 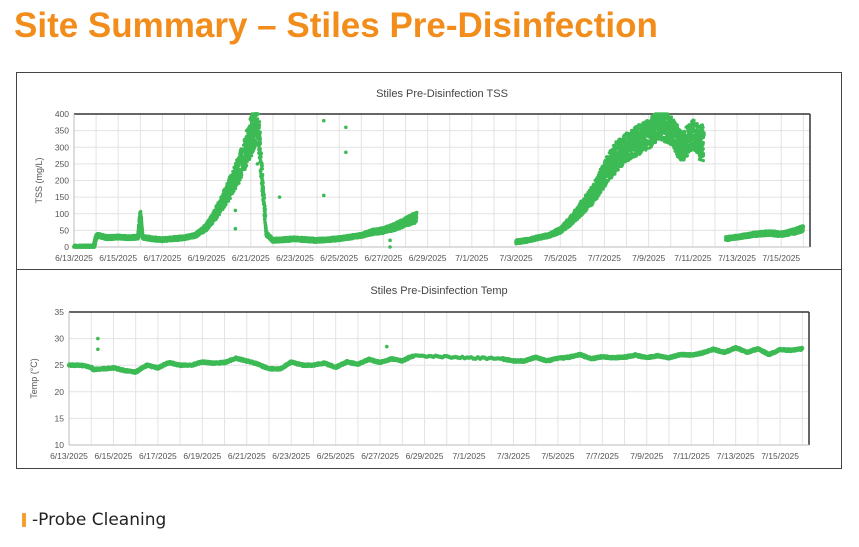 What do you see at coordinates (442, 94) in the screenshot?
I see `chart-title: Stiles Pre-Disinfection TSS` at bounding box center [442, 94].